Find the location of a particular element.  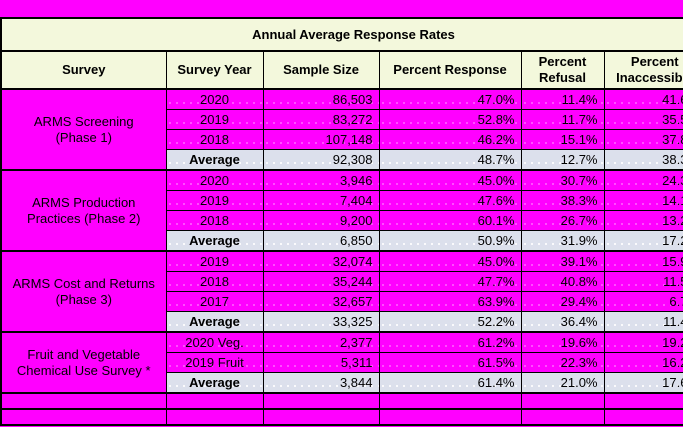

percent-refusal-cell: 38.3% is located at coordinates (562, 200).